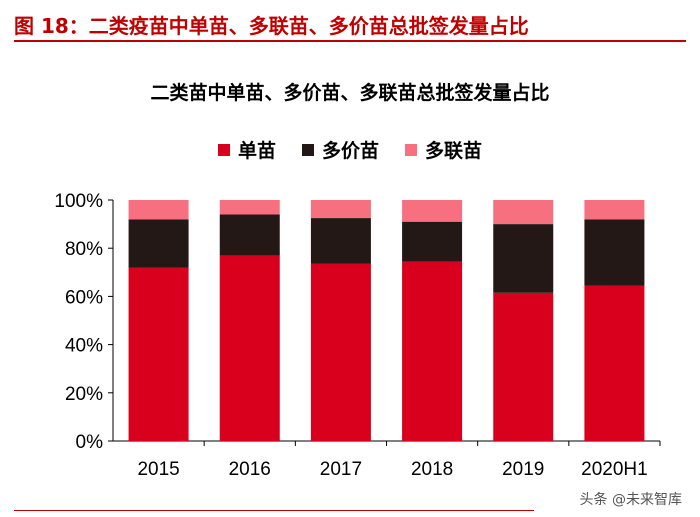 The image size is (700, 517). Describe the element at coordinates (90, 442) in the screenshot. I see `y-tick-label: 0%` at that location.